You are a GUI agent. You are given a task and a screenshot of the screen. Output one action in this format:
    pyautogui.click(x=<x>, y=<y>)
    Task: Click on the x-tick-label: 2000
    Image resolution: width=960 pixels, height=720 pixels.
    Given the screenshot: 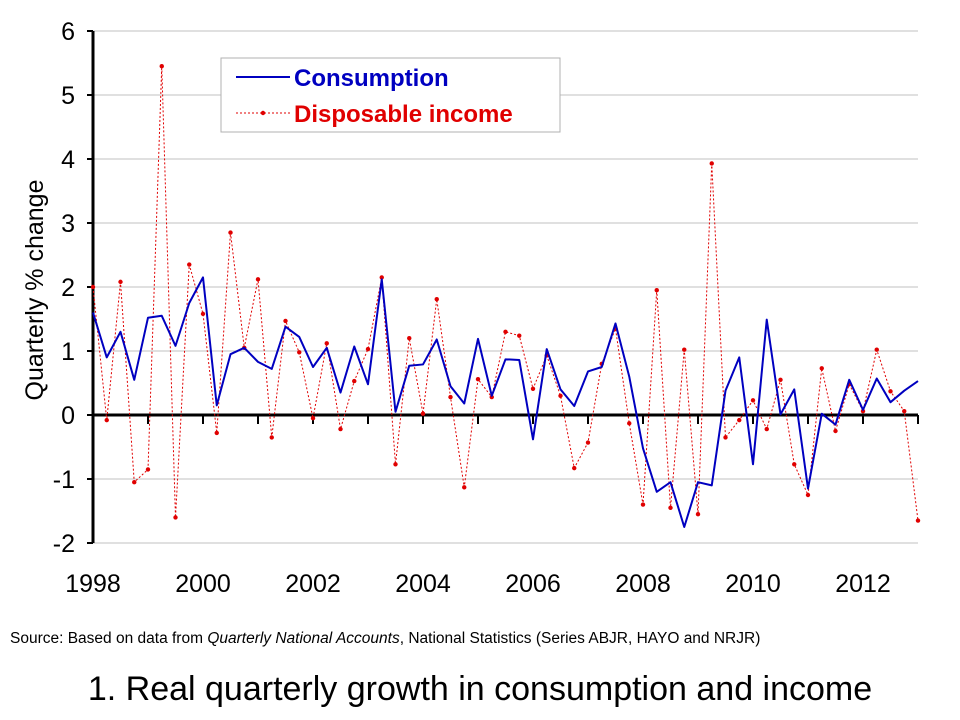 What is the action you would take?
    pyautogui.click(x=203, y=584)
    